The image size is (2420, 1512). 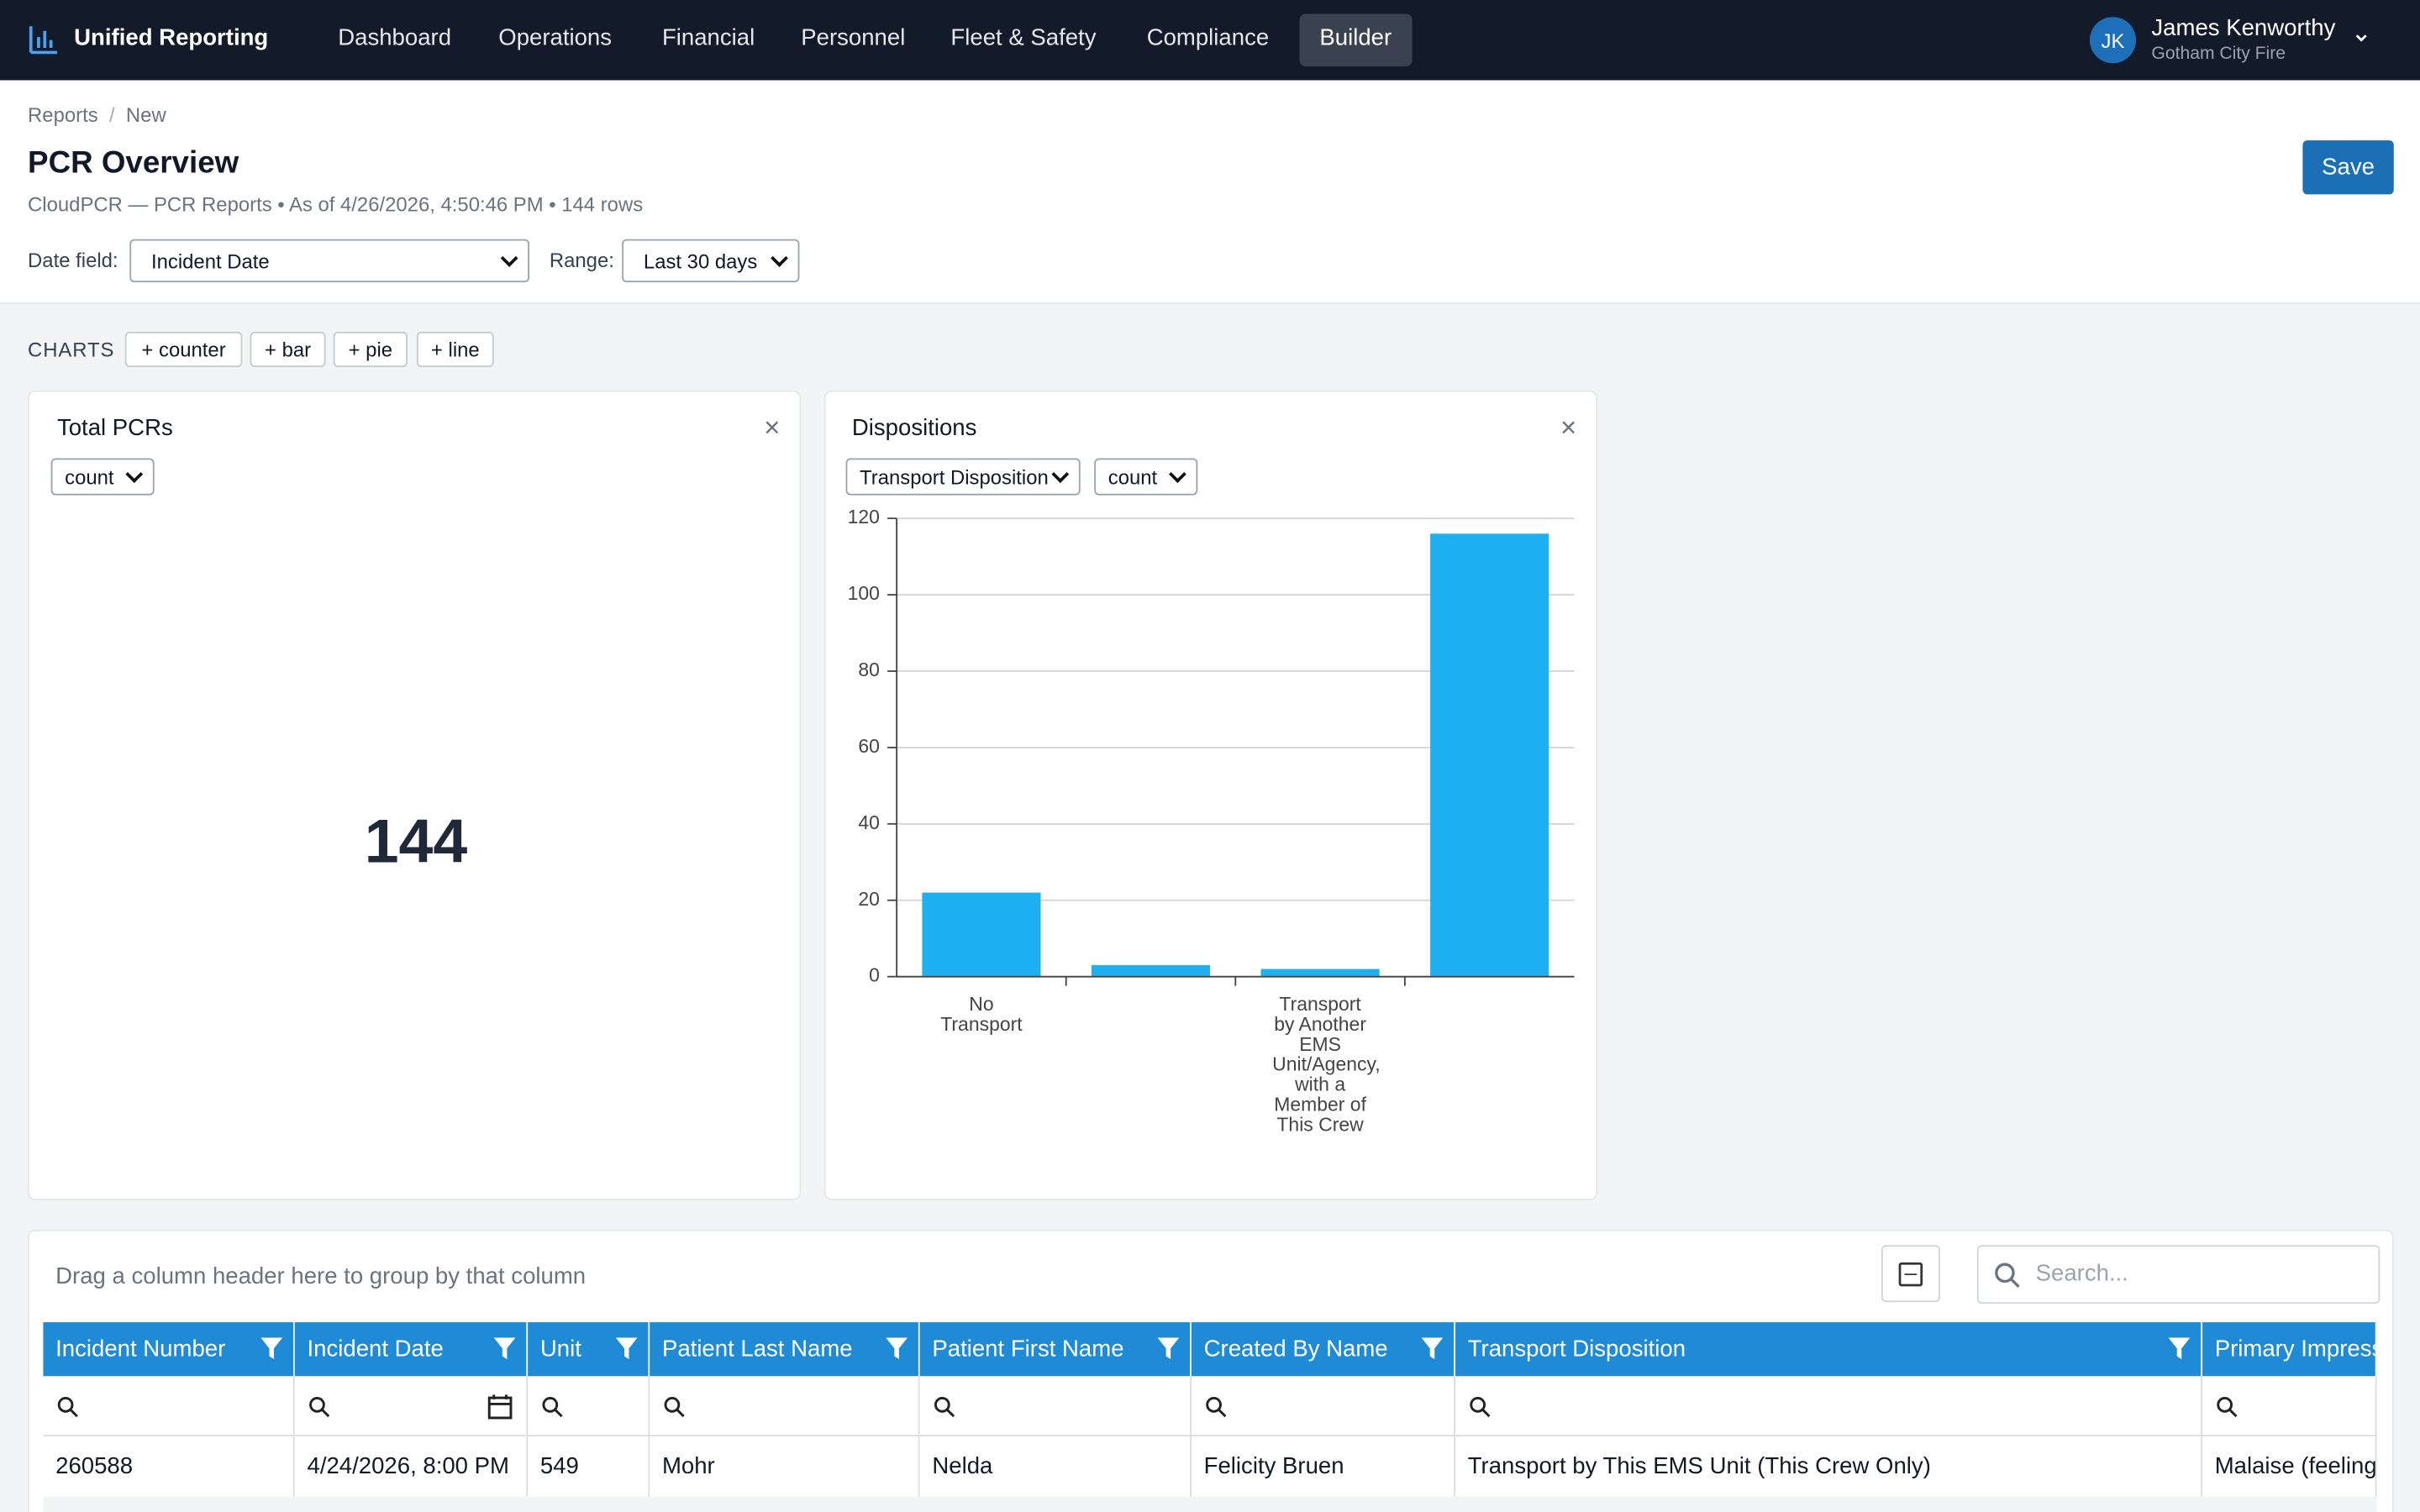 What do you see at coordinates (1028, 1349) in the screenshot?
I see `column-title: Patient First Name` at bounding box center [1028, 1349].